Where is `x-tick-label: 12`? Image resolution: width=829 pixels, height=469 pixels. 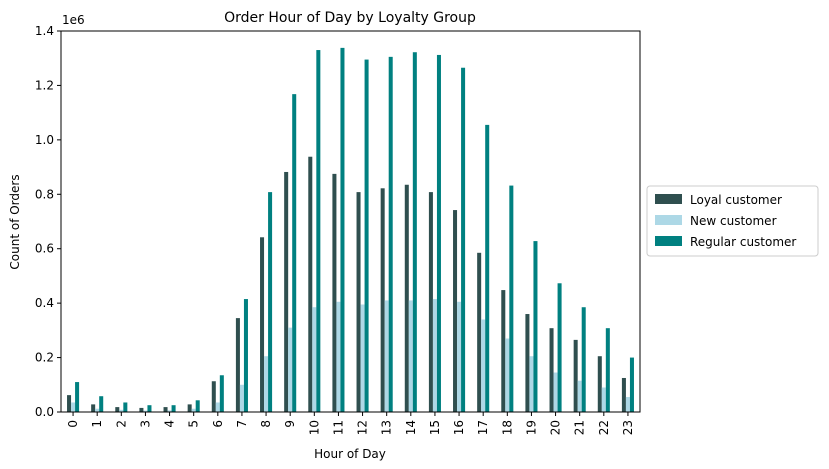 x-tick-label: 12 is located at coordinates (363, 427).